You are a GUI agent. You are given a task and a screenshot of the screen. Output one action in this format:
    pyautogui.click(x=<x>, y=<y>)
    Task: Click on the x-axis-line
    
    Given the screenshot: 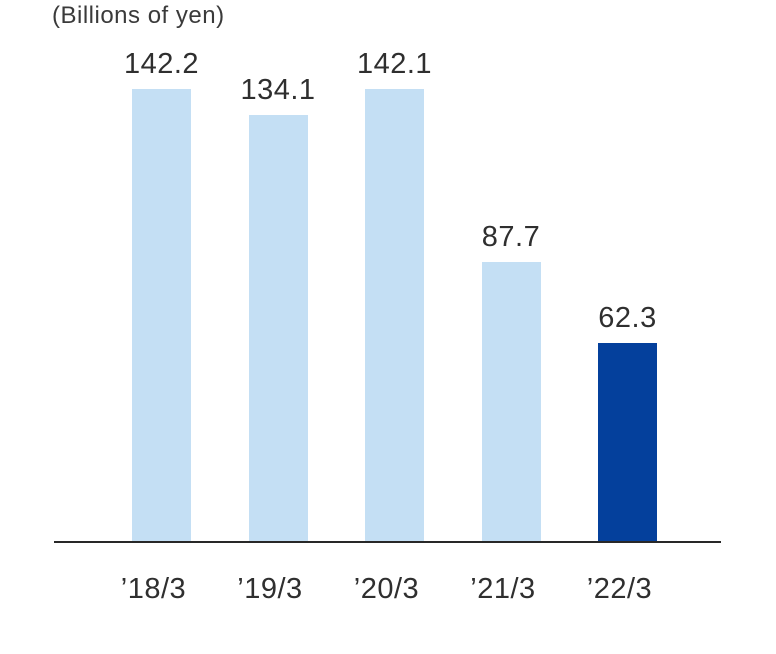 What is the action you would take?
    pyautogui.click(x=387, y=542)
    